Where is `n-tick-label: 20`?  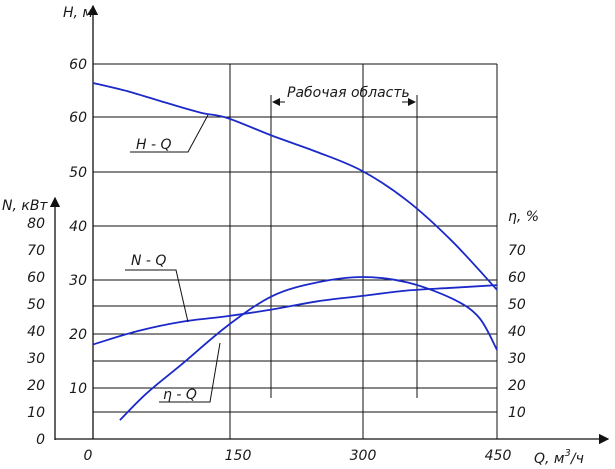
n-tick-label: 20 is located at coordinates (36, 386).